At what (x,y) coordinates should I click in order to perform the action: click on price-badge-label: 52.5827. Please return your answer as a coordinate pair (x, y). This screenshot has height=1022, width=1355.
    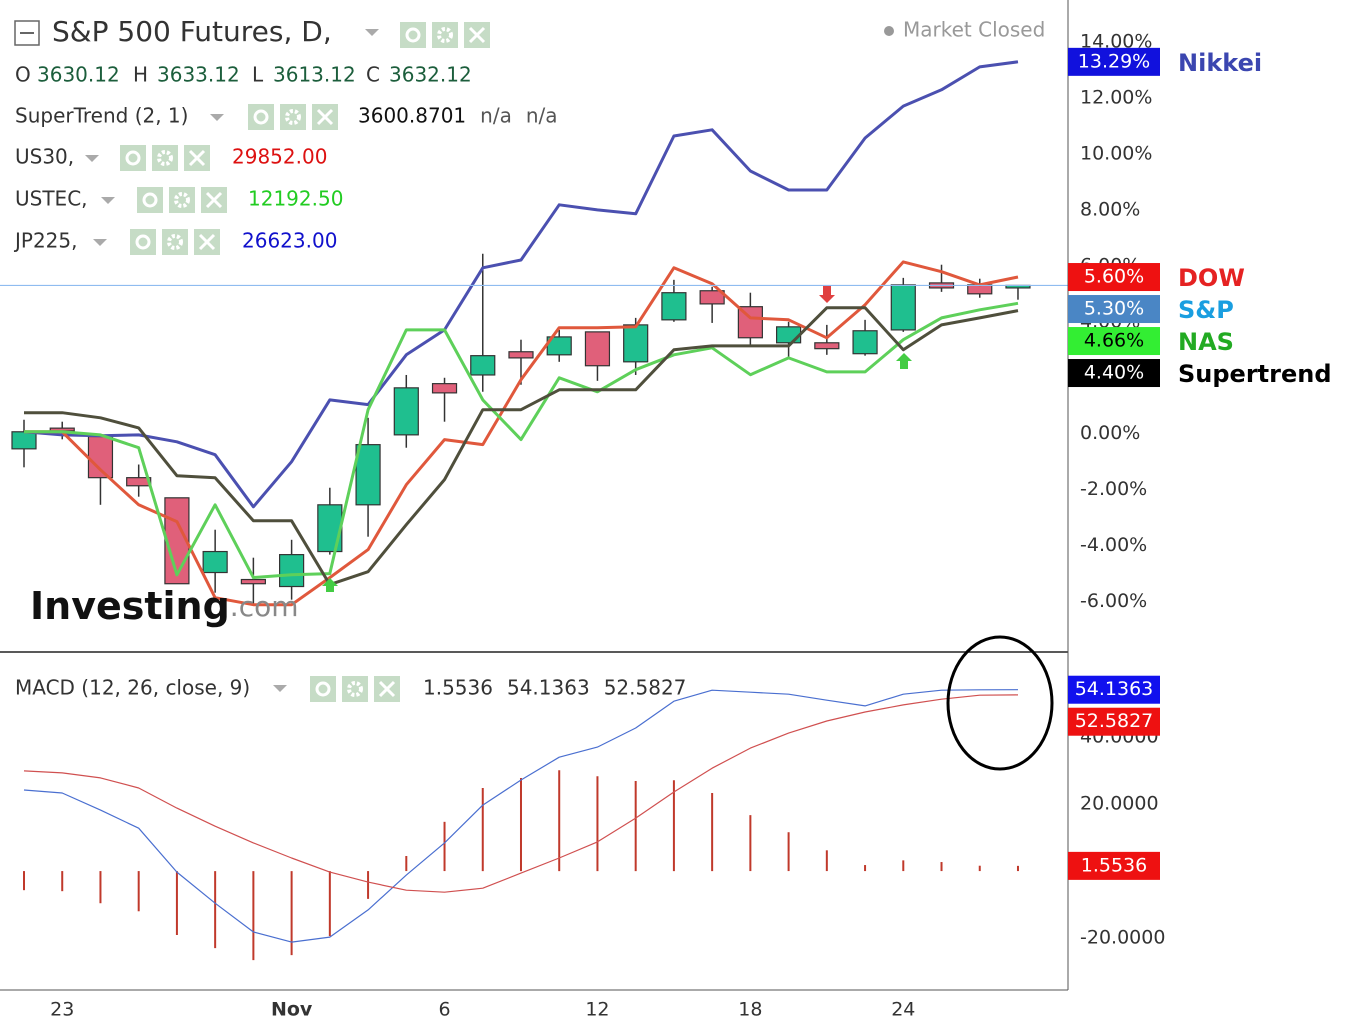
    Looking at the image, I should click on (1114, 721).